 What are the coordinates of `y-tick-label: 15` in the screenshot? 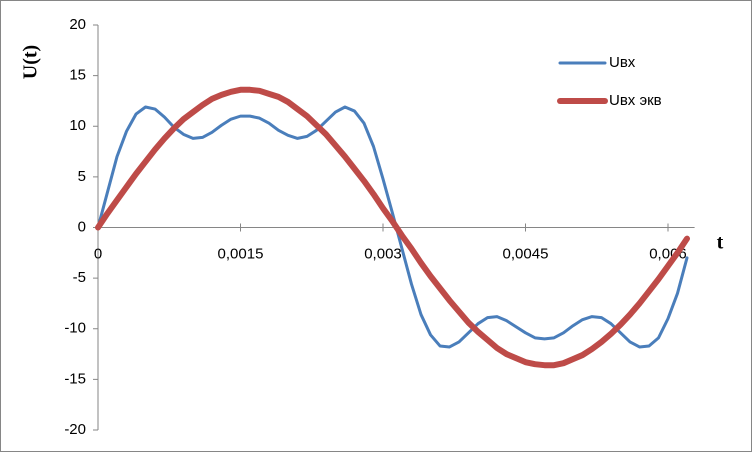 It's located at (77, 75).